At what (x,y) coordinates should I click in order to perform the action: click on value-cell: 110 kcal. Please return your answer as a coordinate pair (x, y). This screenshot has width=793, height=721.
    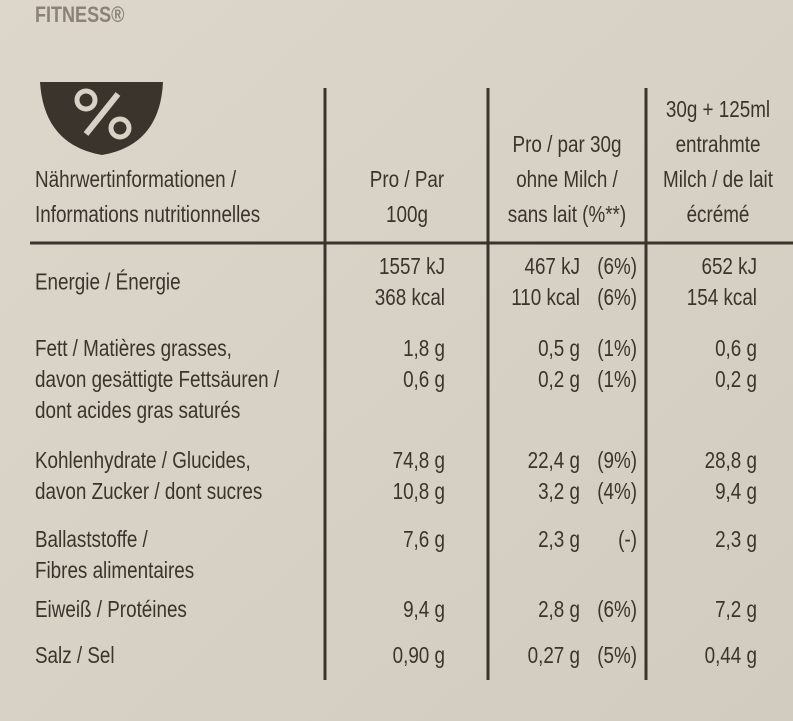
    Looking at the image, I should click on (545, 297).